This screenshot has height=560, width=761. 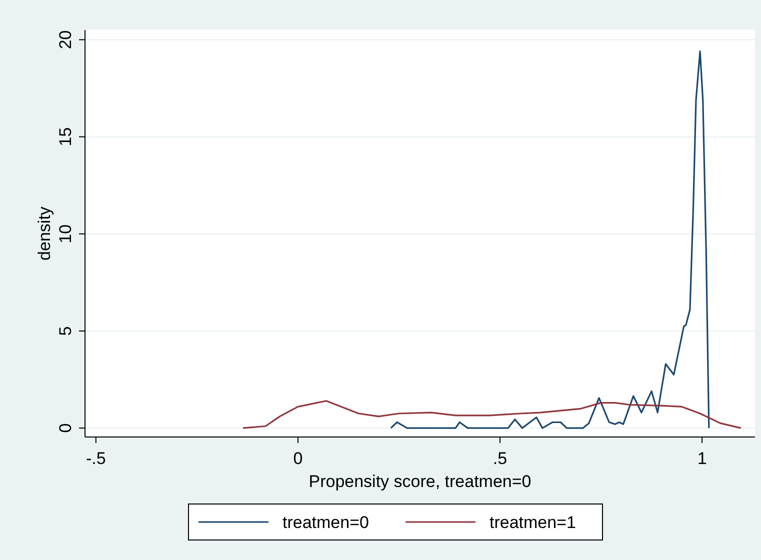 What do you see at coordinates (420, 481) in the screenshot?
I see `x-axis-title: Propensity score, treatmen=0` at bounding box center [420, 481].